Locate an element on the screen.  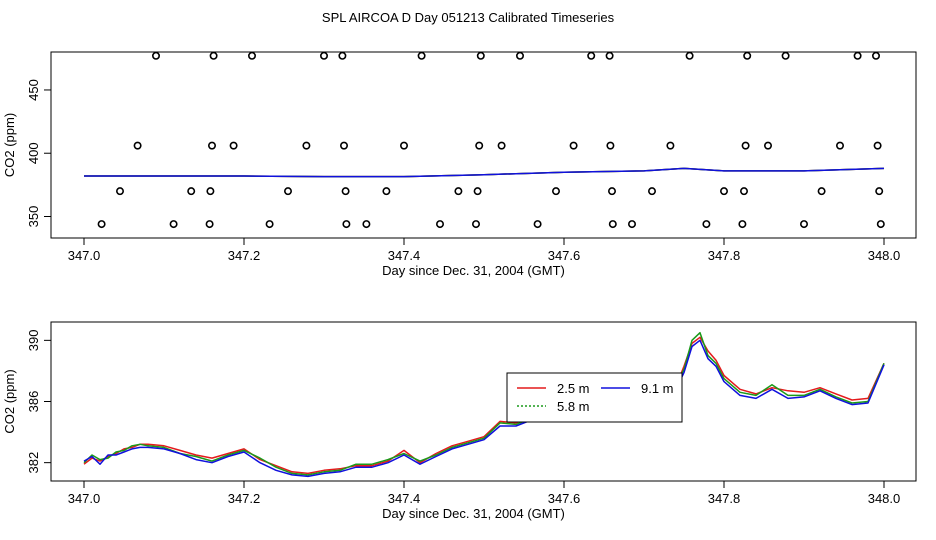
y-tick-label: 400 is located at coordinates (33, 153).